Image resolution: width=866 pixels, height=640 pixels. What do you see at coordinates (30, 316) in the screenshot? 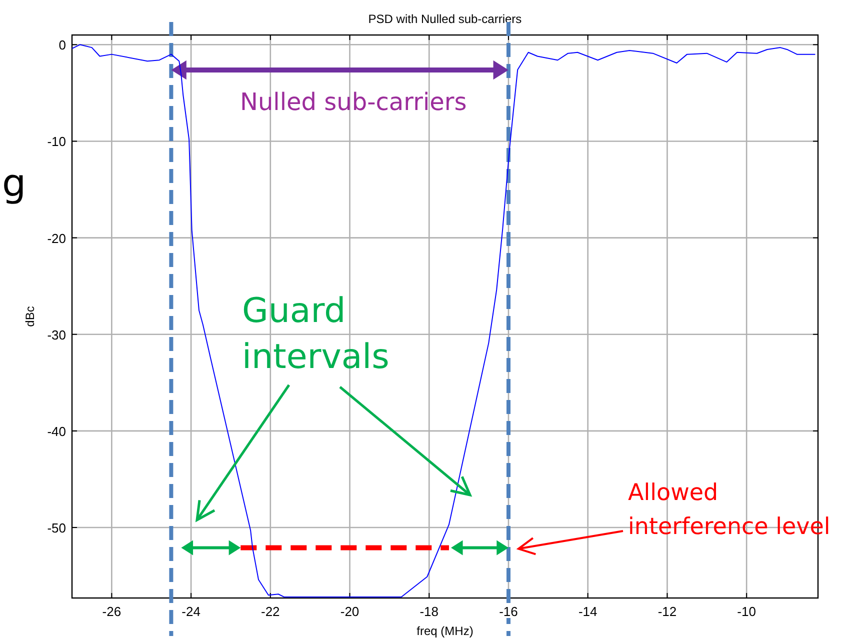
I see `y-axis-title: dBc` at bounding box center [30, 316].